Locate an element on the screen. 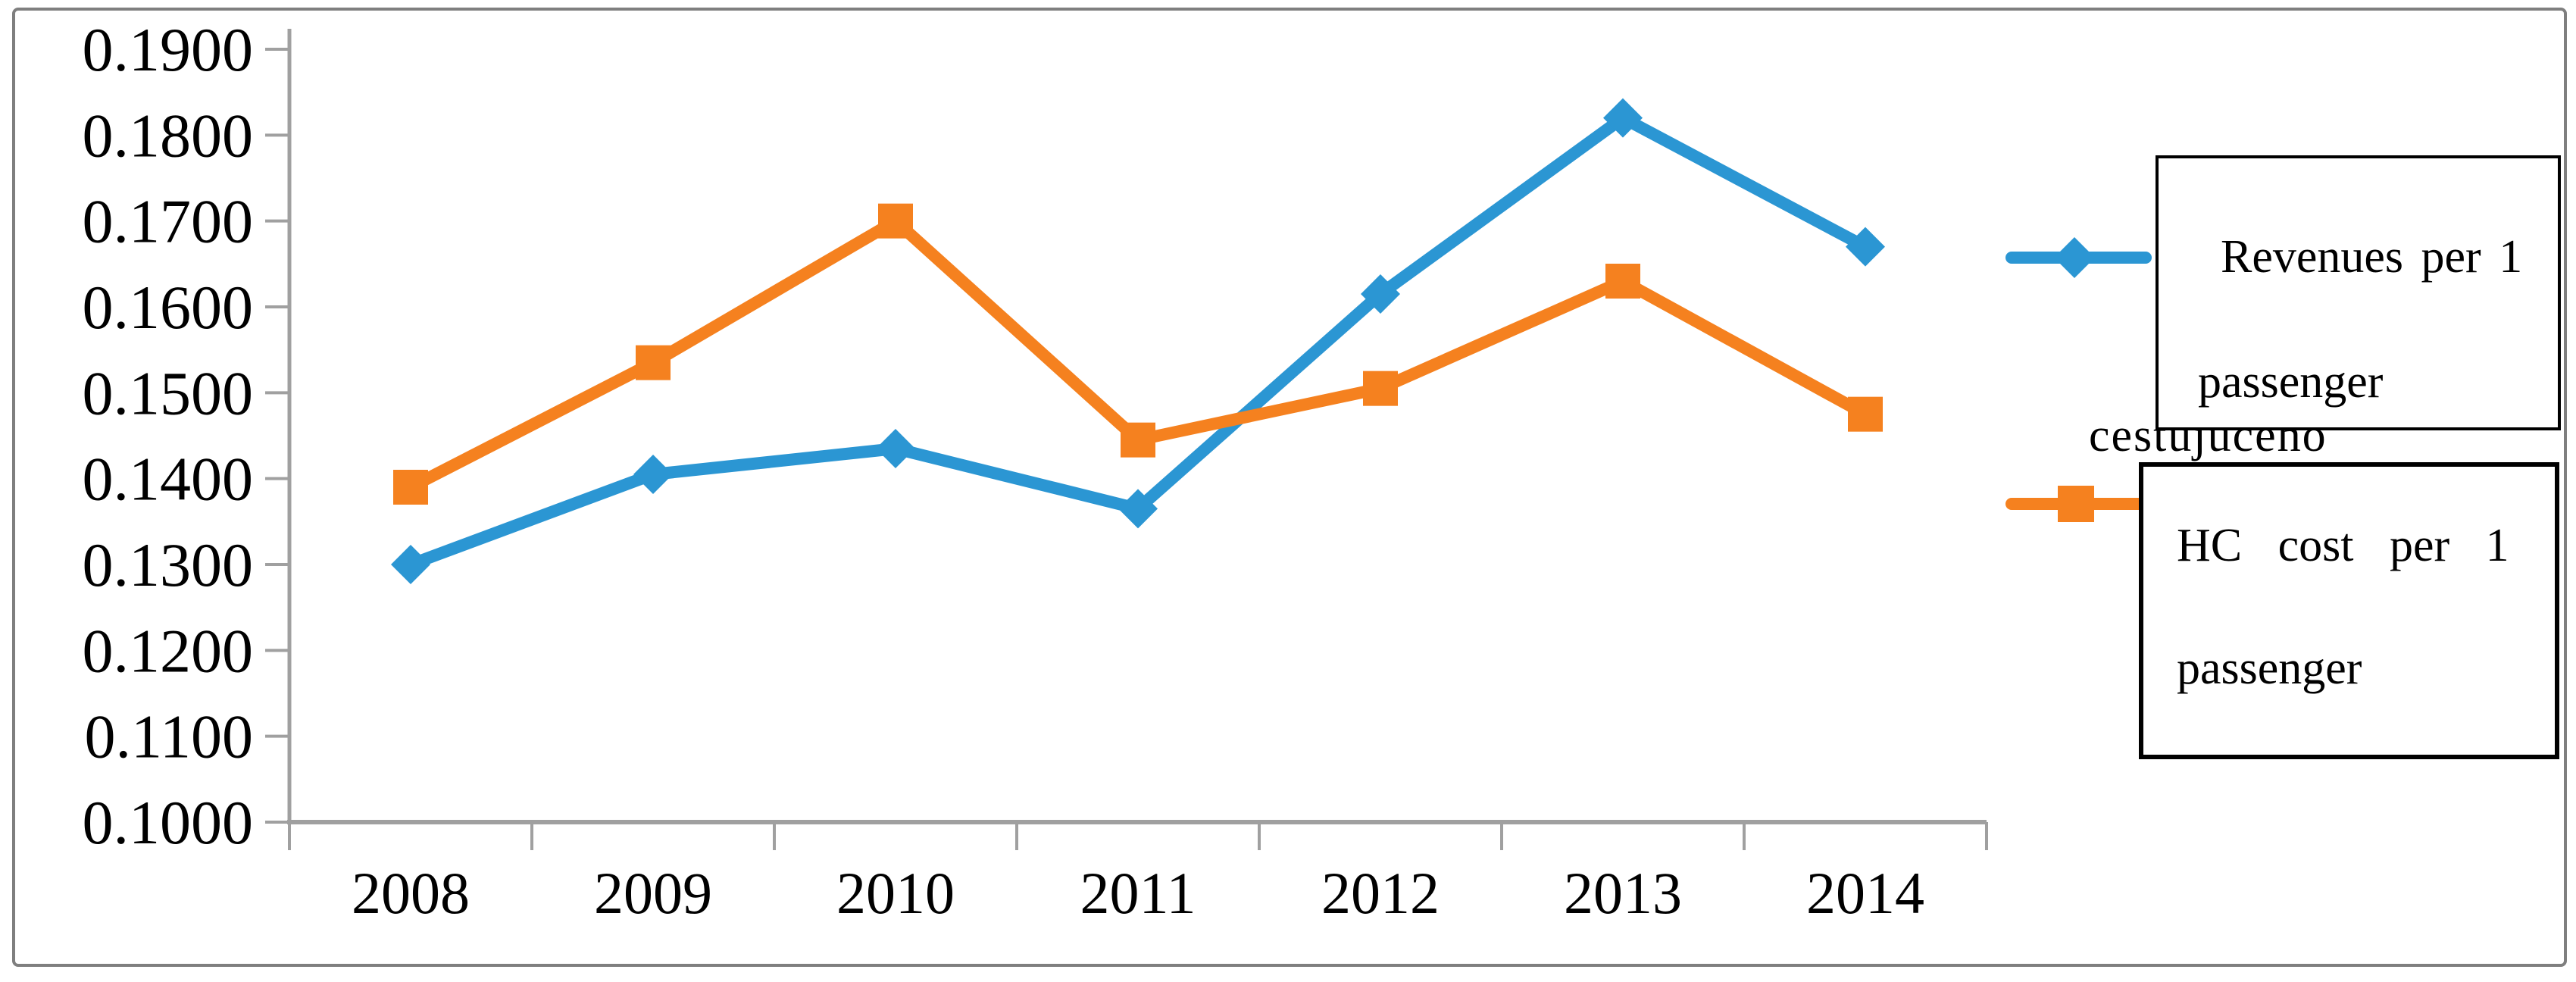  data-point-hc-cost-2014 is located at coordinates (1865, 414).